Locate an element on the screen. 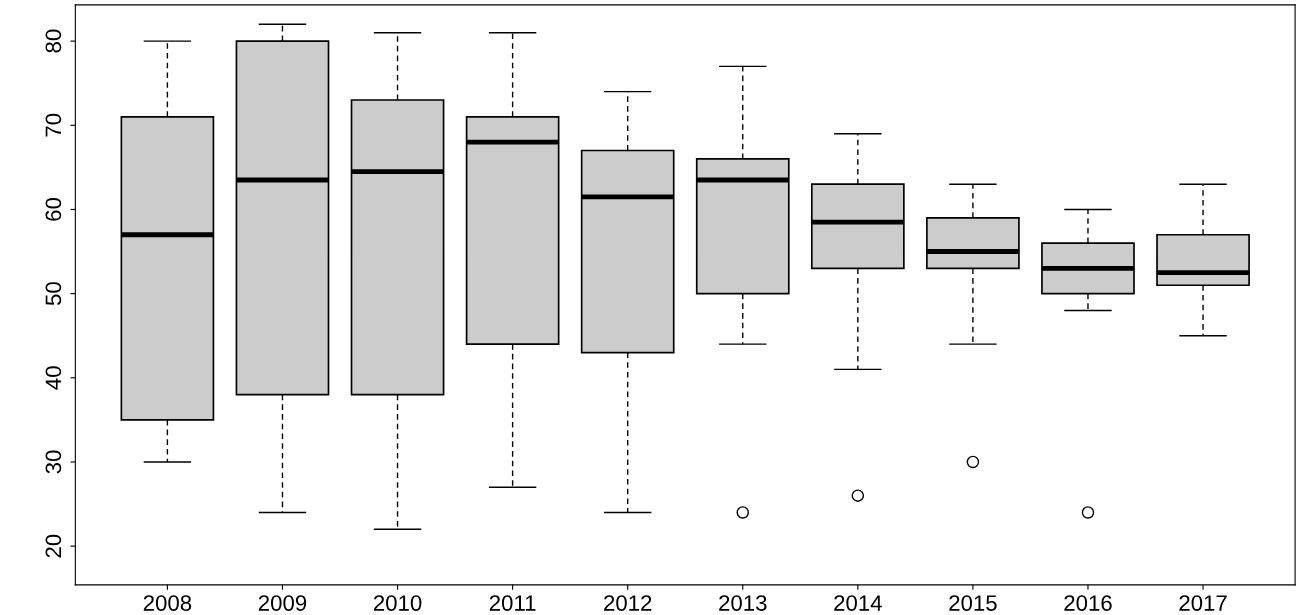 The width and height of the screenshot is (1299, 615). x-tick-label: 2008 is located at coordinates (167, 603).